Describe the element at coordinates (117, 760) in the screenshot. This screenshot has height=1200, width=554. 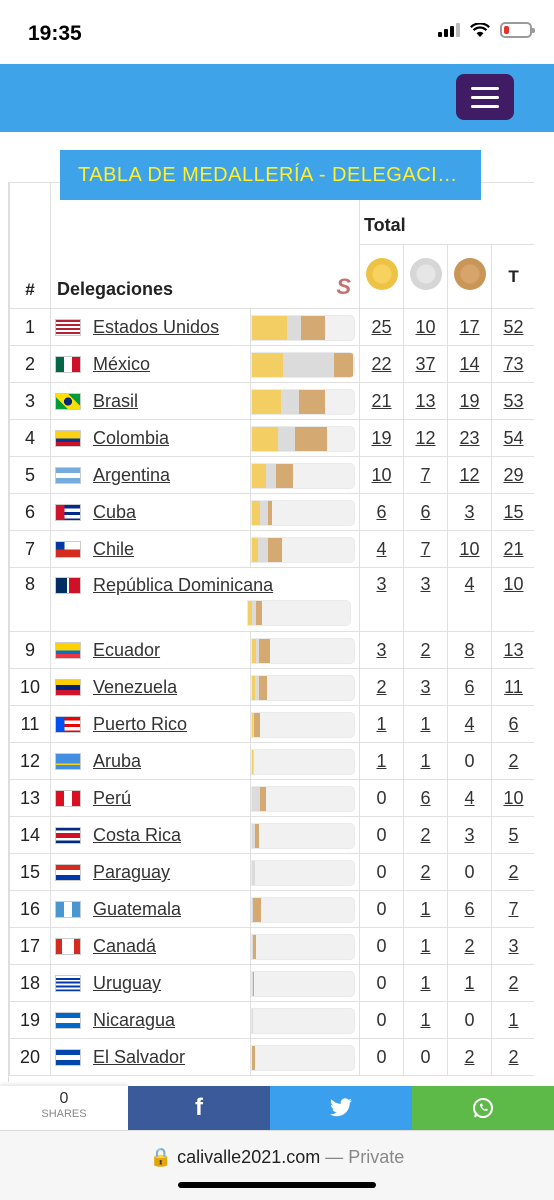
I see `delegation-link: Aruba` at that location.